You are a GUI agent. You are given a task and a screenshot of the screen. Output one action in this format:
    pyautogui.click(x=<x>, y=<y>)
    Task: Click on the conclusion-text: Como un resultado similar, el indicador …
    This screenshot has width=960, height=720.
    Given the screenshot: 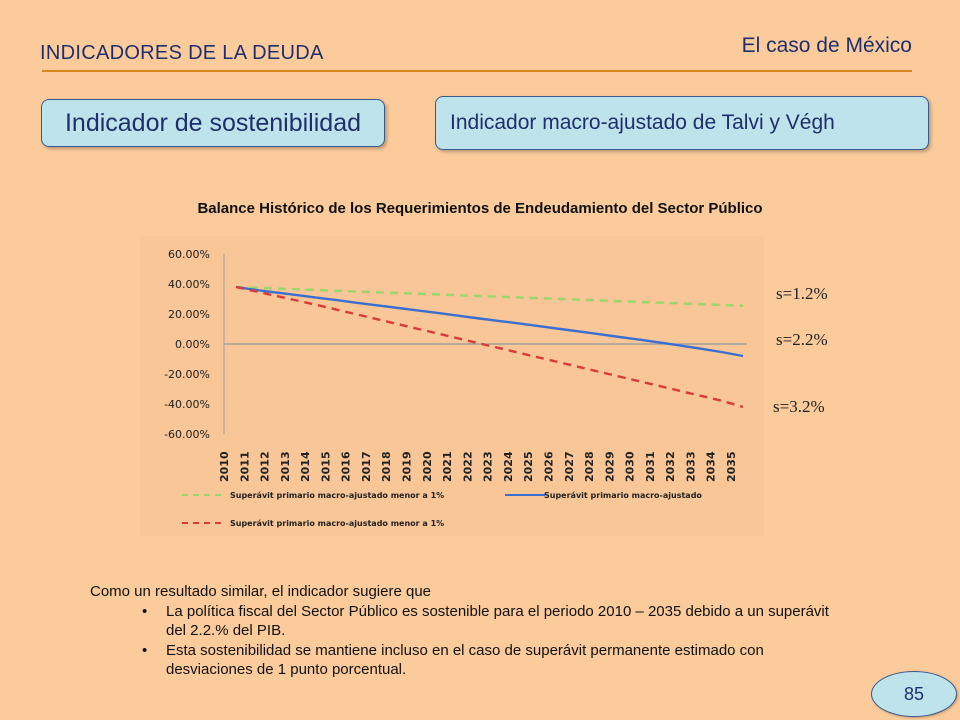 What is the action you would take?
    pyautogui.click(x=460, y=630)
    